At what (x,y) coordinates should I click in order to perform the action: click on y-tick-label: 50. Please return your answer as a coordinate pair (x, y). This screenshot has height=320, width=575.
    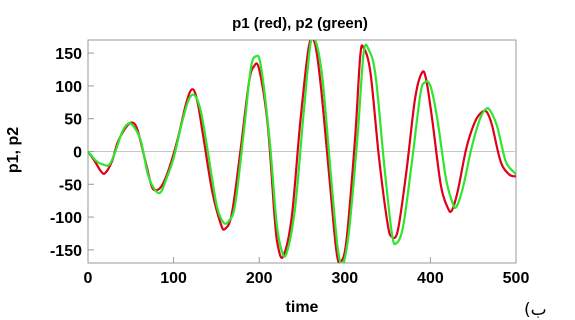
    Looking at the image, I should click on (73, 120).